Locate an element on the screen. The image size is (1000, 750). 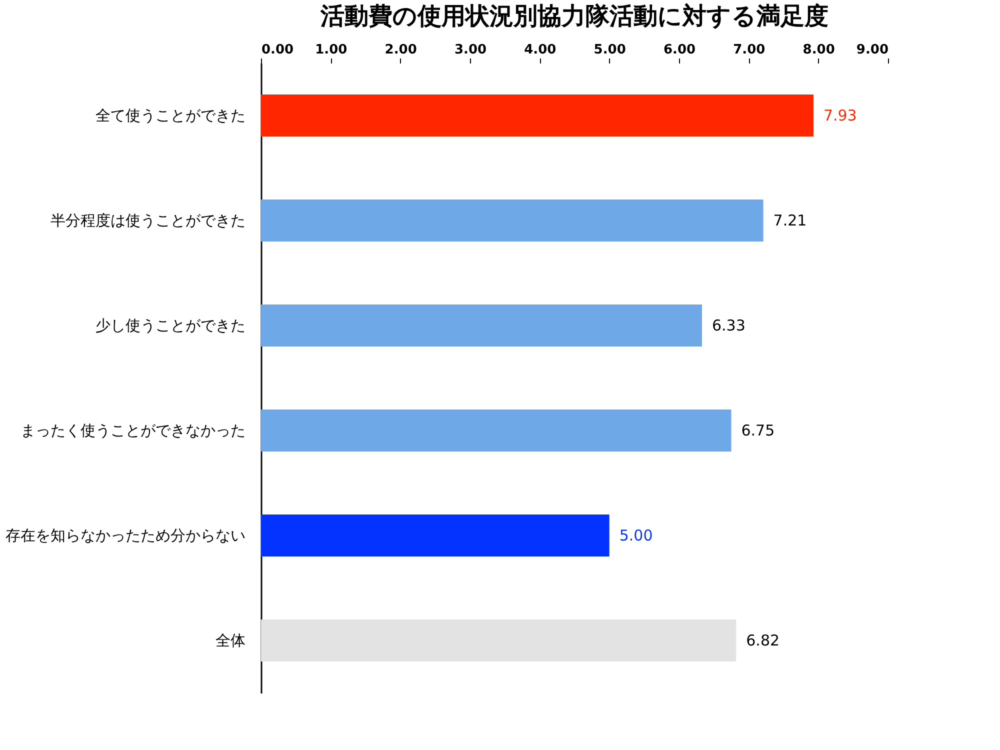
chart-title: 活動費の使用状況別協力隊活動に対する満足度 is located at coordinates (574, 16).